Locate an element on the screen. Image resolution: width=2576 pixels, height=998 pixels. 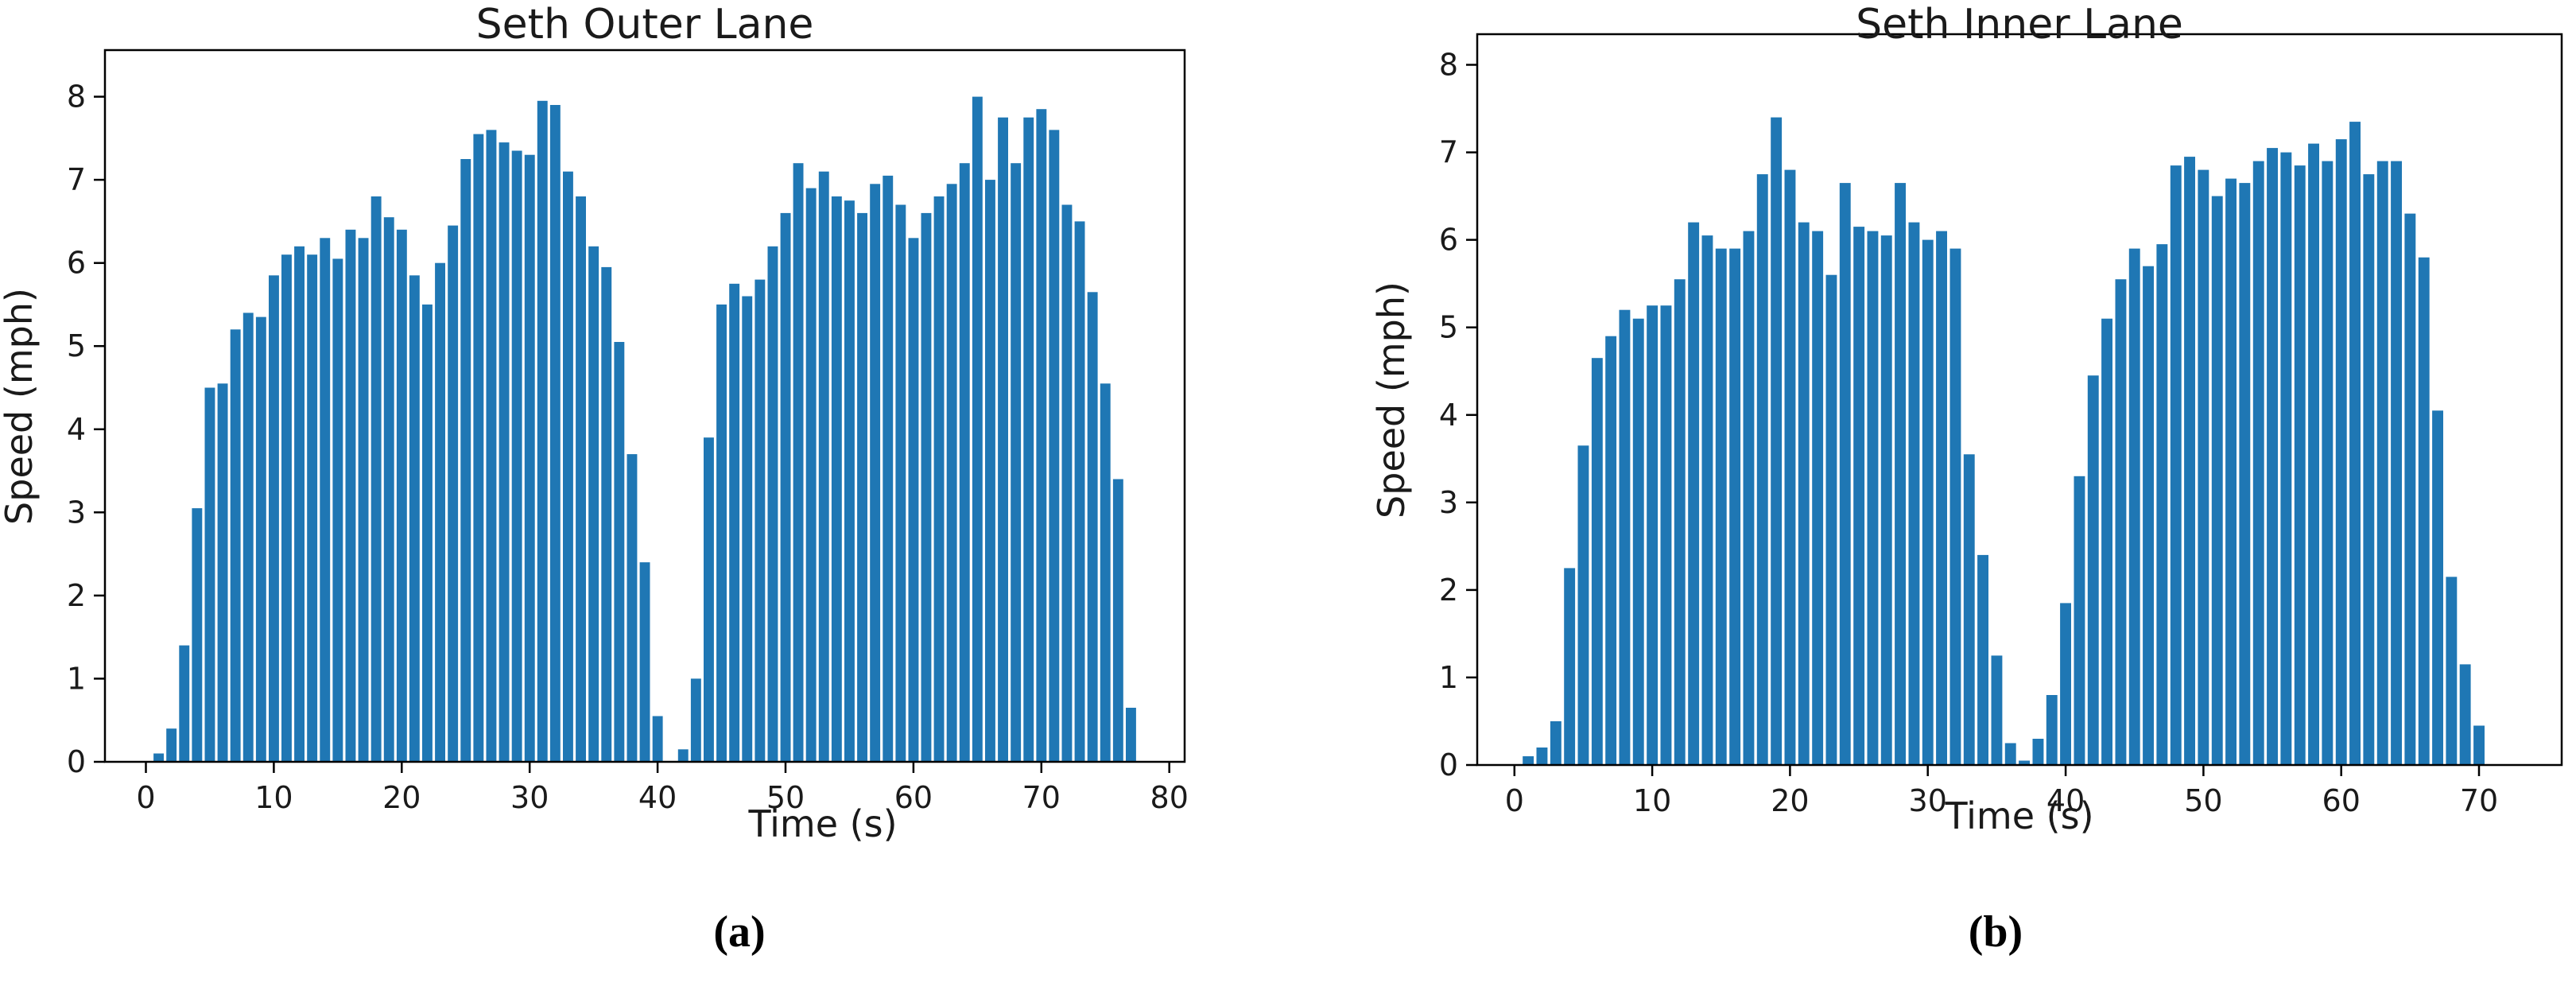
panel-label-a: (a) is located at coordinates (740, 932).